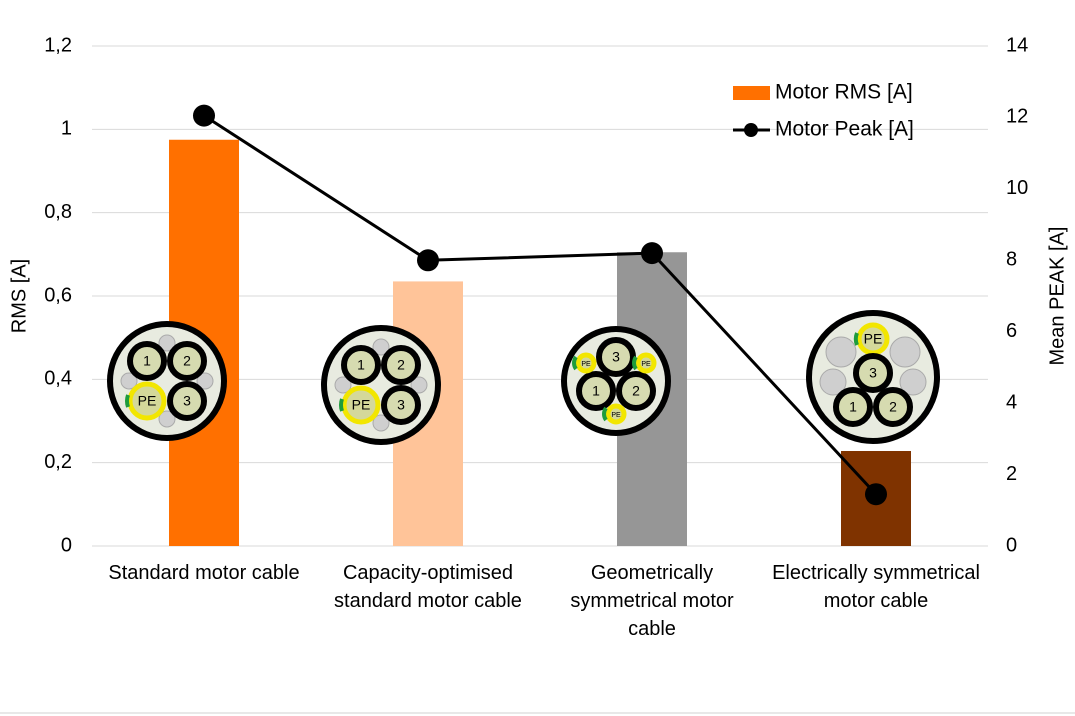 This screenshot has height=716, width=1075. Describe the element at coordinates (58, 295) in the screenshot. I see `y-tick-label: 0,6` at that location.